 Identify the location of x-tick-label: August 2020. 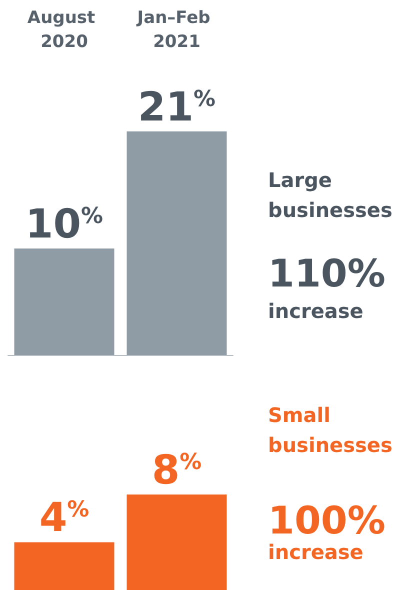
(64, 30).